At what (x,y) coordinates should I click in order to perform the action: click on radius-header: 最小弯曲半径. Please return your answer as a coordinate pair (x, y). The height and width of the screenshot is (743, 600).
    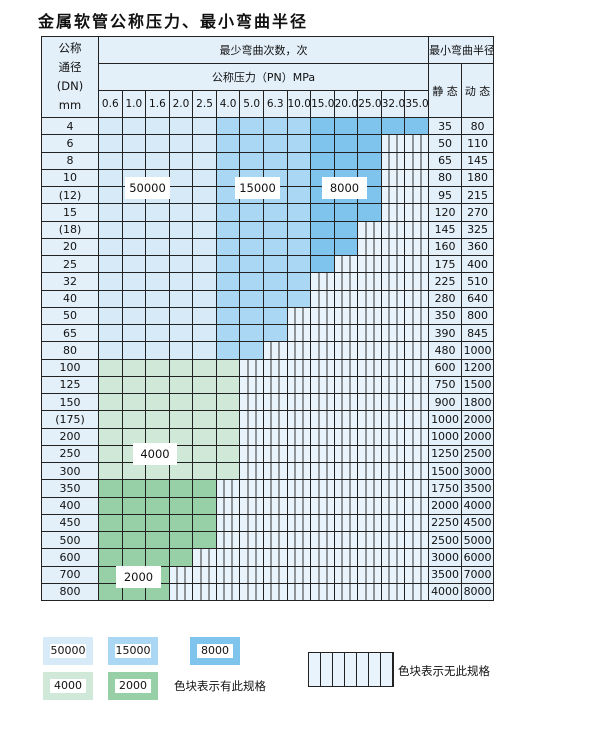
    Looking at the image, I should click on (461, 50).